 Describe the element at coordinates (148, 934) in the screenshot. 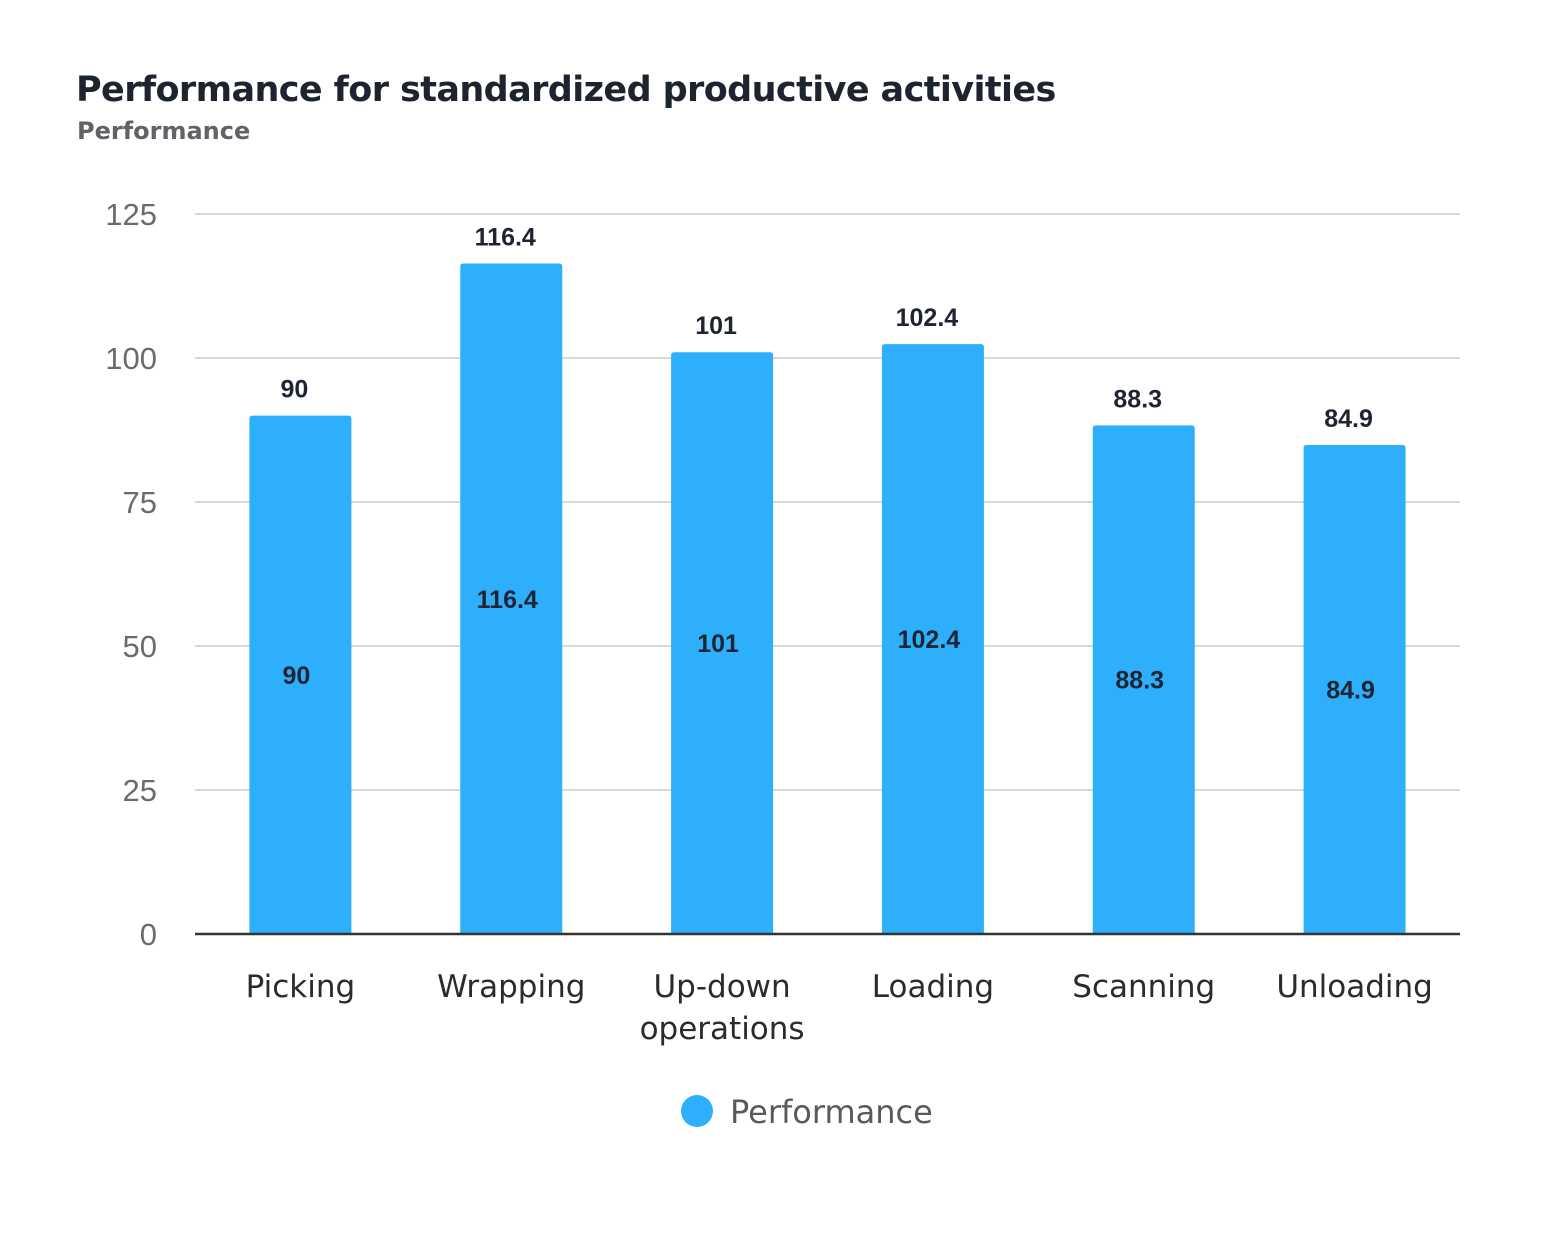

I see `y-tick-label: 0` at that location.